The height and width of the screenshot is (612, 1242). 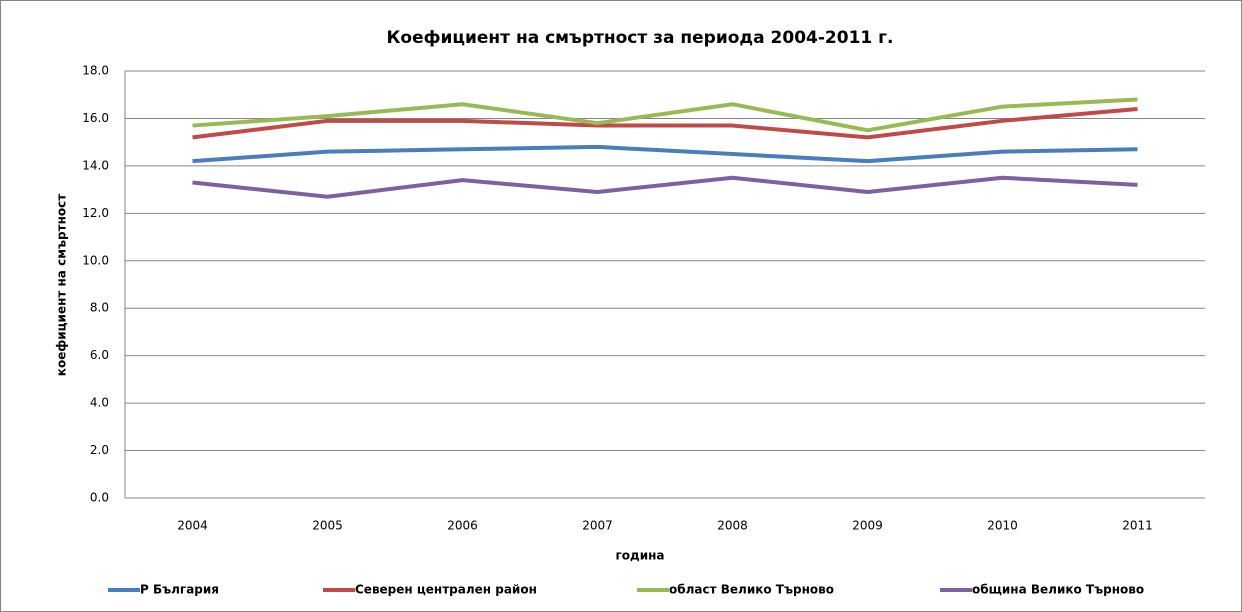 What do you see at coordinates (462, 526) in the screenshot?
I see `x-tick-label: 2006` at bounding box center [462, 526].